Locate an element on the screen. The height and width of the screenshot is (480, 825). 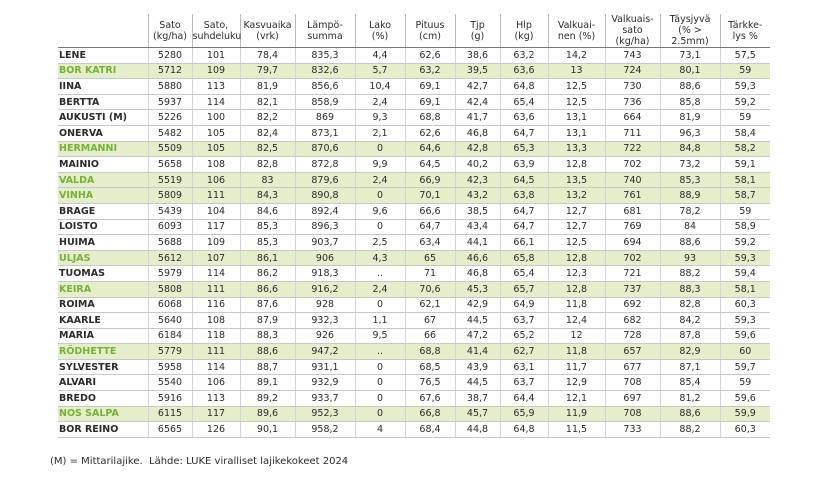
cell: 64,7 is located at coordinates (523, 211).